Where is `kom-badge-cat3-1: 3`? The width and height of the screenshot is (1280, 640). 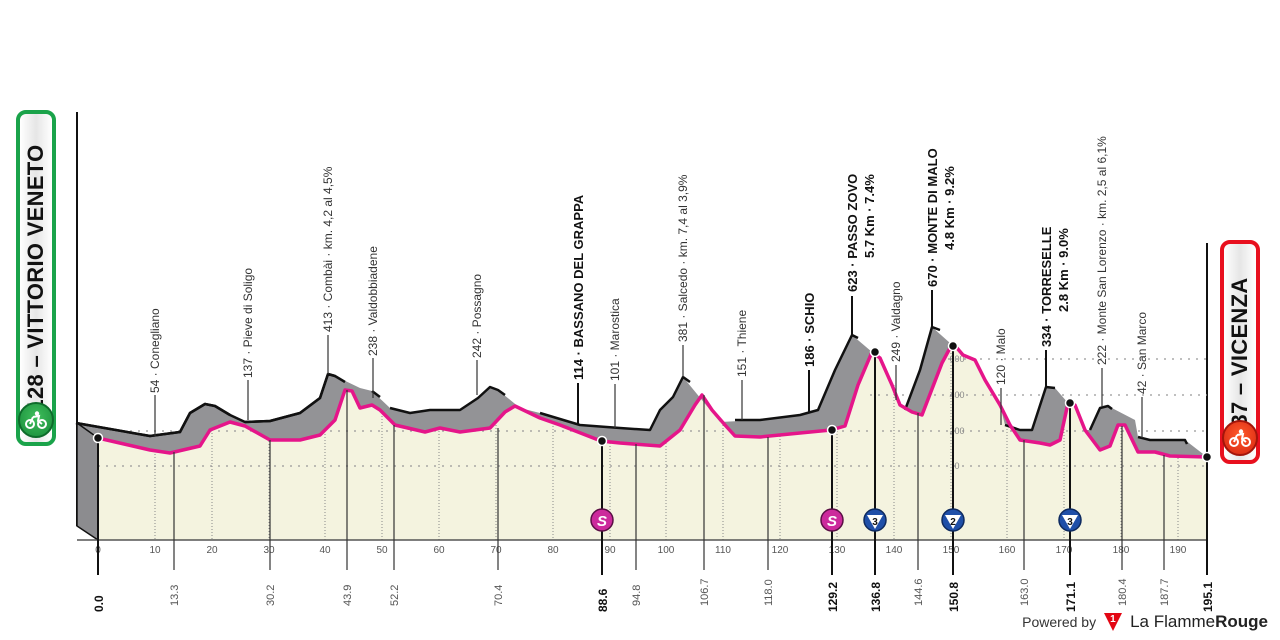 kom-badge-cat3-1: 3 is located at coordinates (875, 520).